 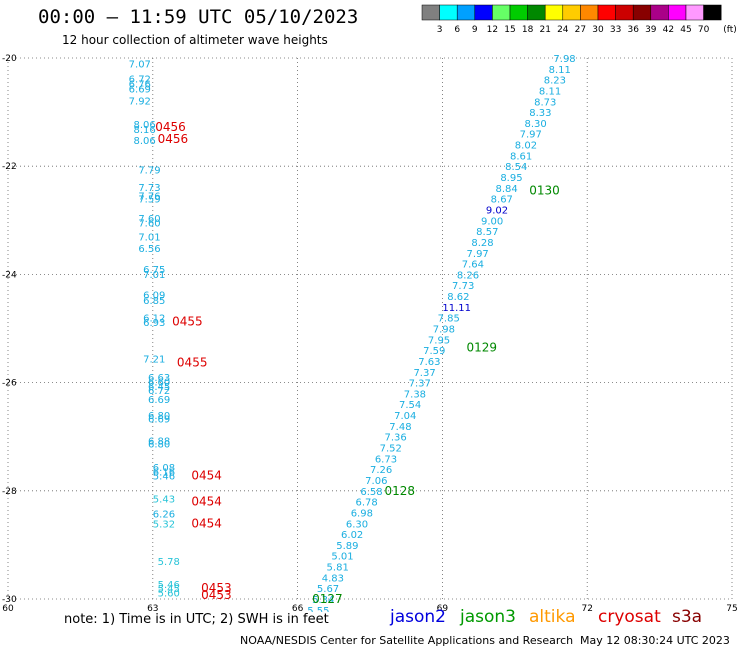 What do you see at coordinates (655, 640) in the screenshot?
I see `timestamp: May 12 08:30:24 UTC 2023` at bounding box center [655, 640].